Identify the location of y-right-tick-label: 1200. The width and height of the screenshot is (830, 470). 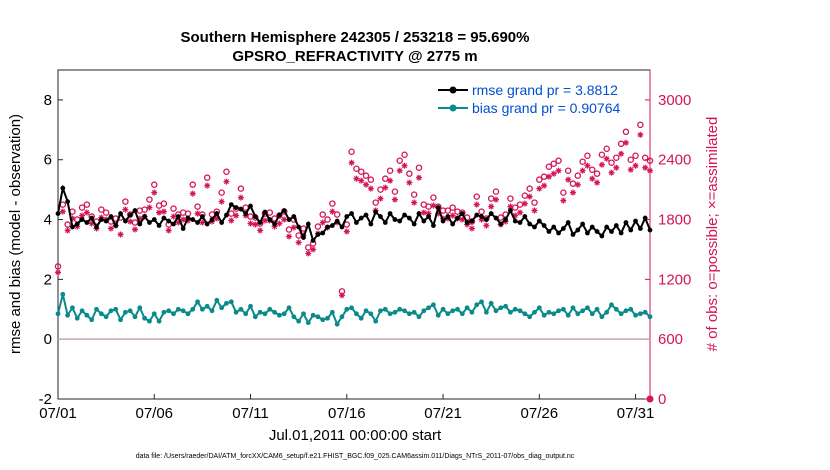
(674, 279).